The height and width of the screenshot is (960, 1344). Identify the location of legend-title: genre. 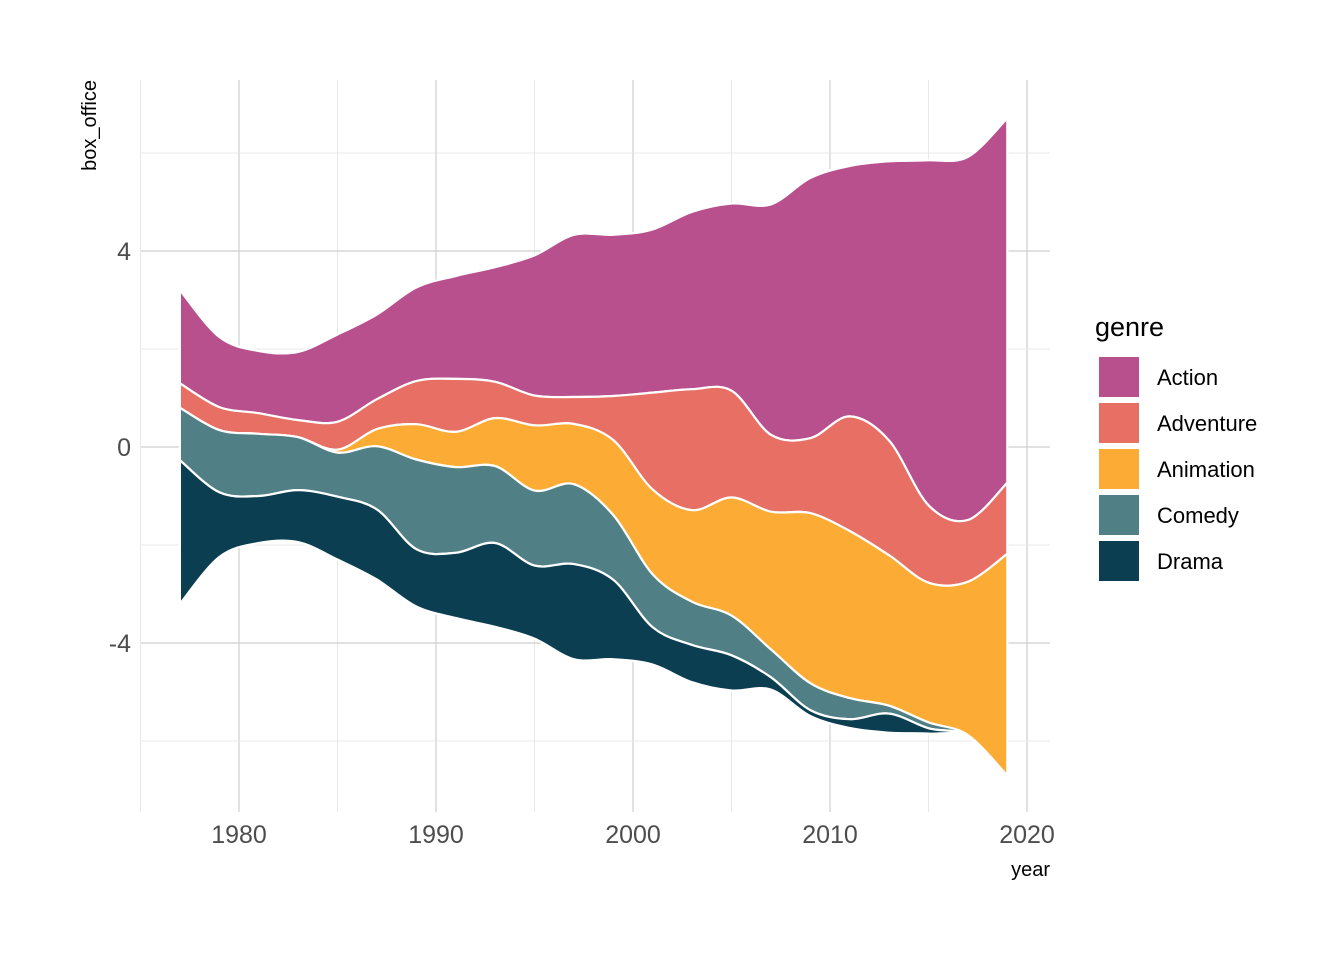
(1129, 327).